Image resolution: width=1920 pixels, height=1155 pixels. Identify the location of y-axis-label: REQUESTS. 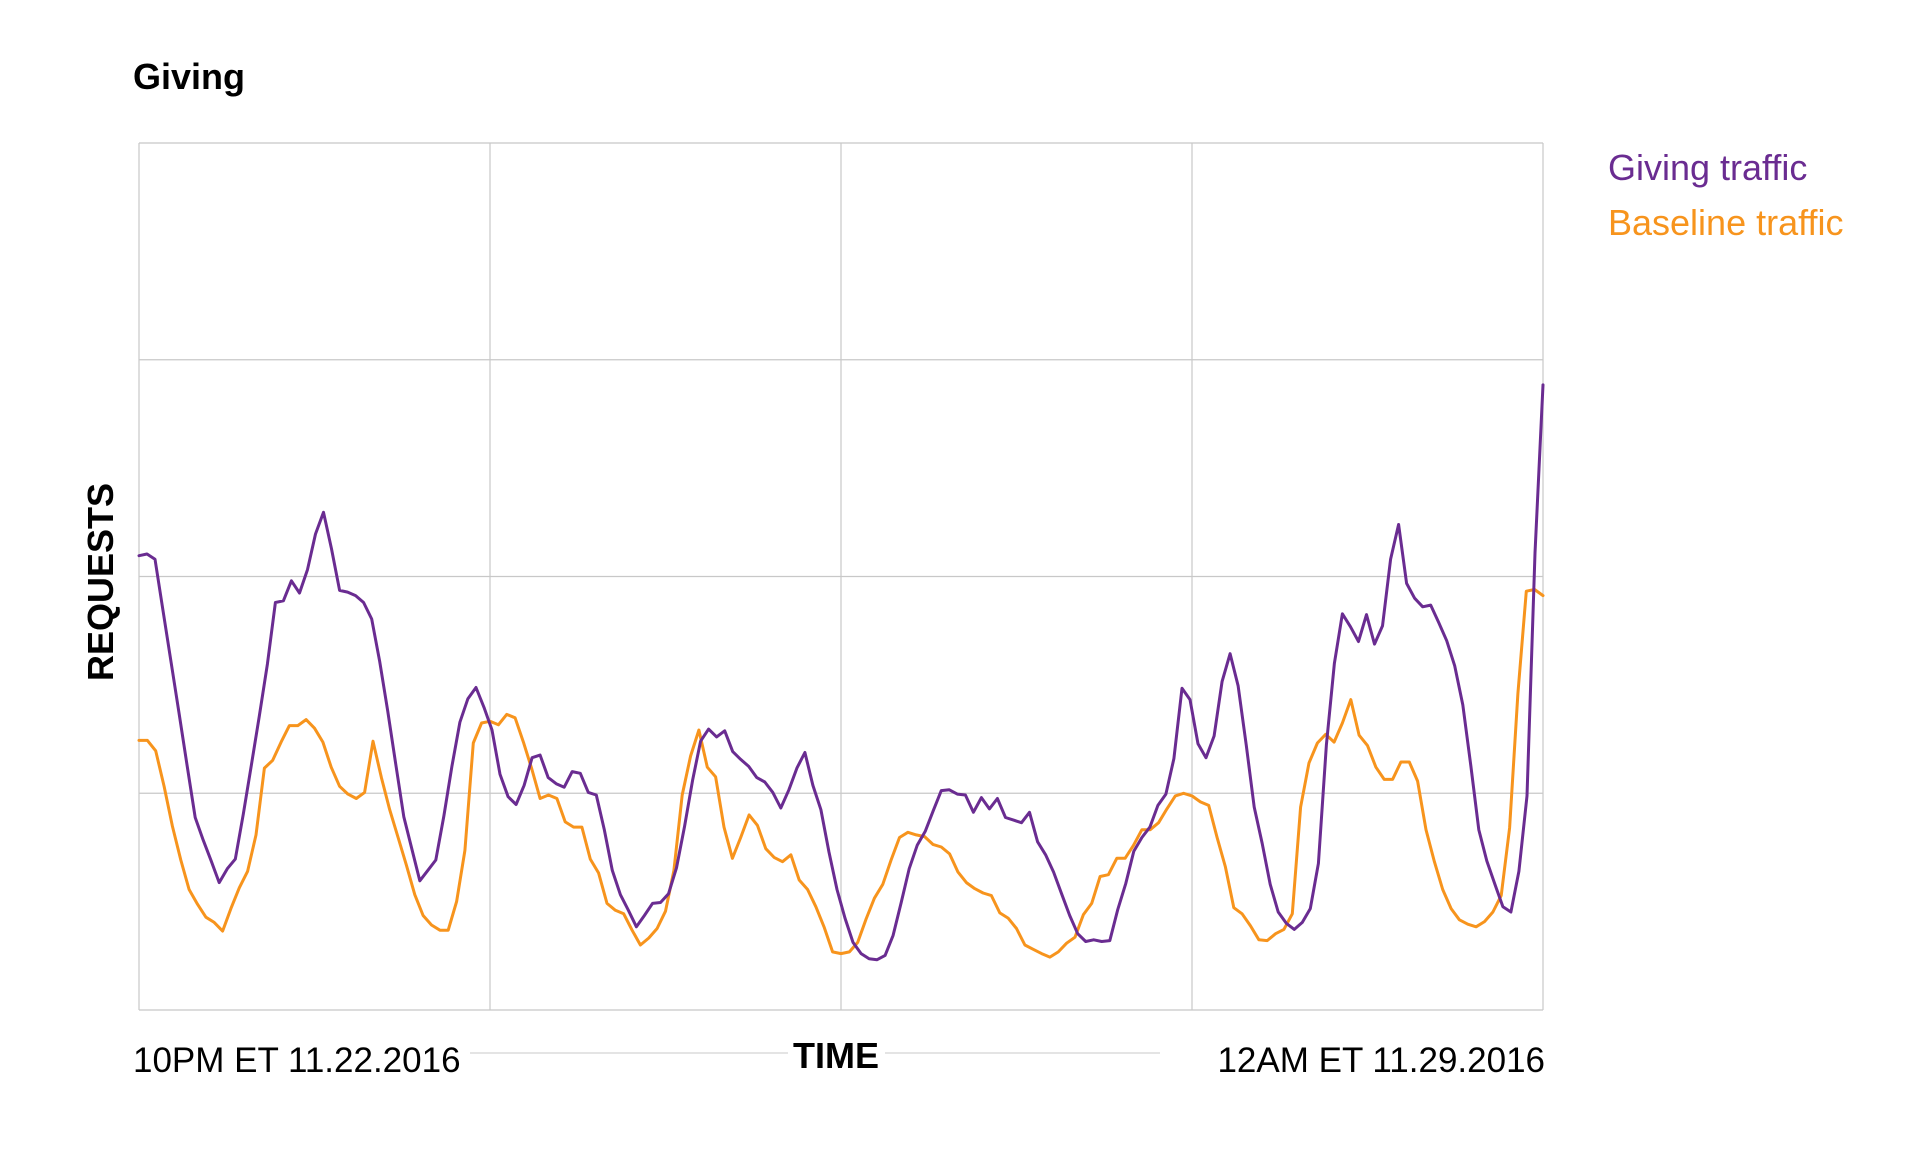
(100, 582).